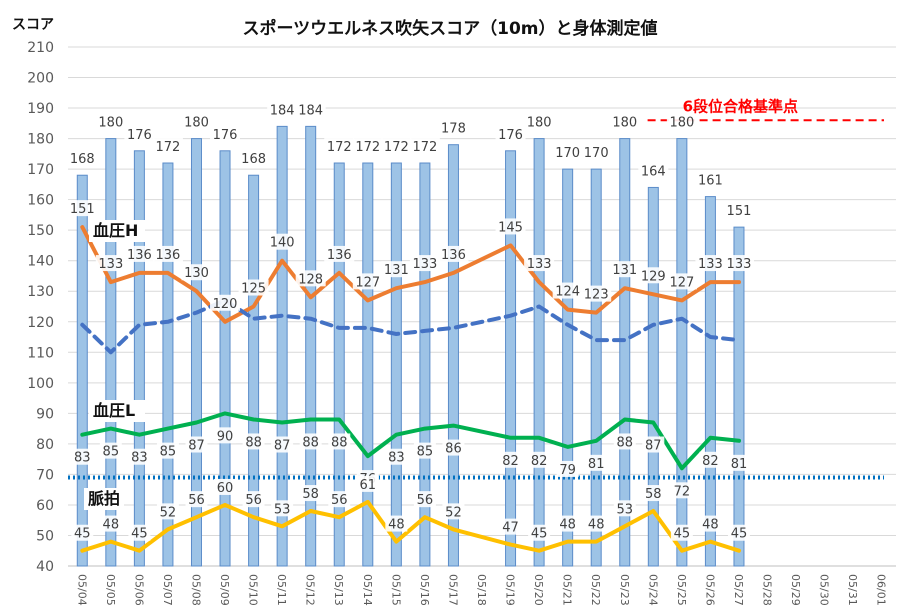  I want to click on x-tick-label: 05/19, so click(510, 590).